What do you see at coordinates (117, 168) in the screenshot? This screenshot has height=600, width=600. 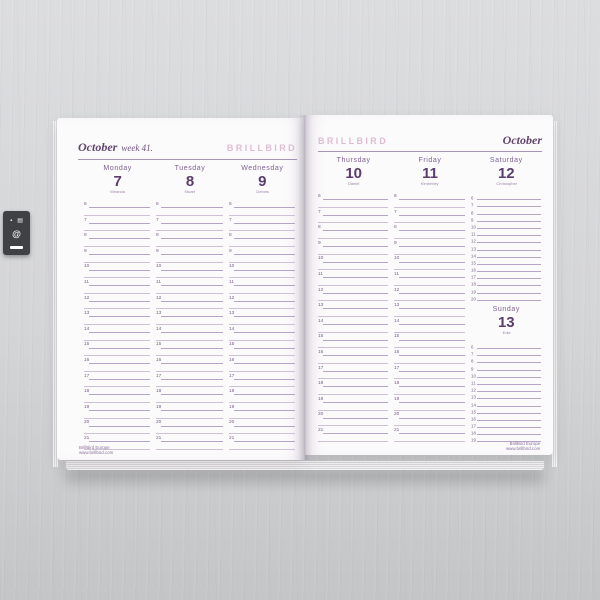 I see `day-name-label: Monday` at bounding box center [117, 168].